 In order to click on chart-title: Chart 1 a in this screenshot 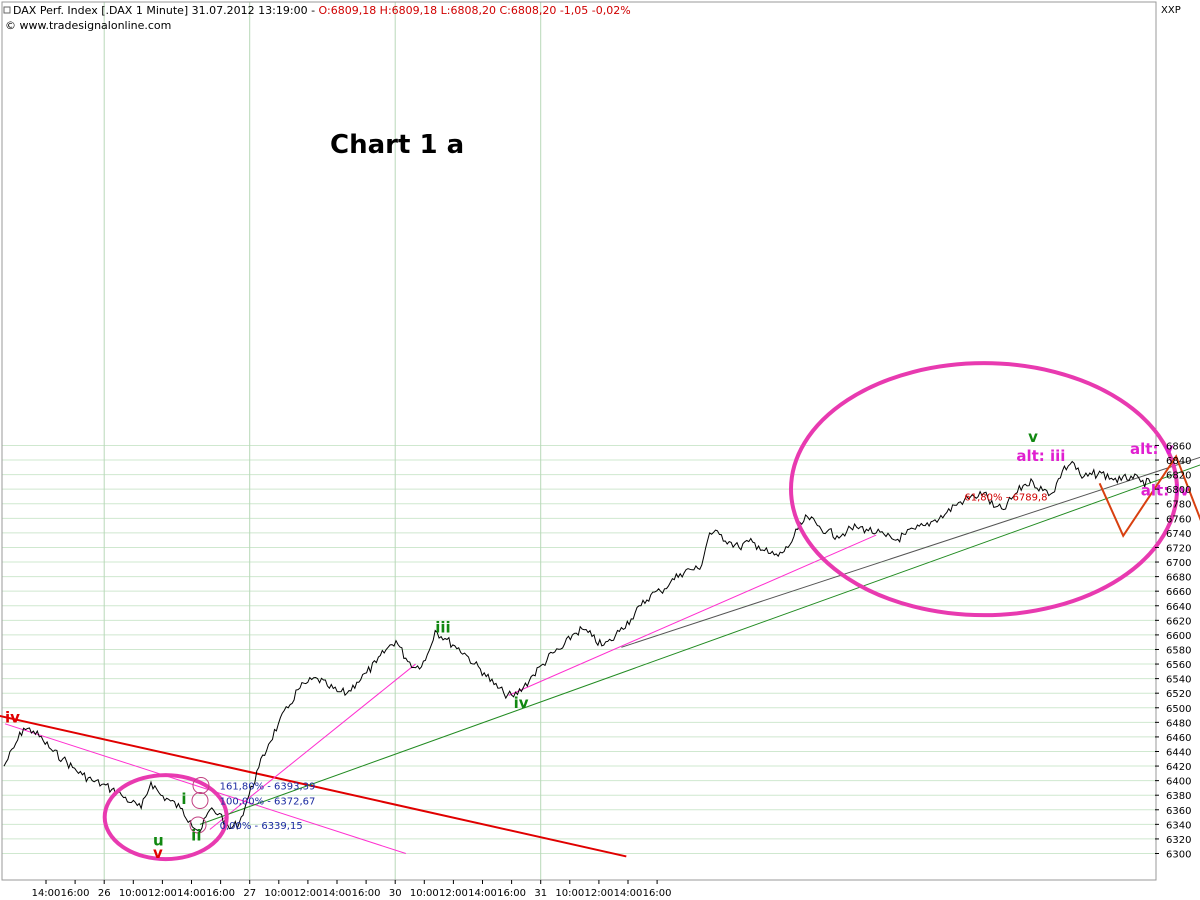, I will do `click(397, 145)`.